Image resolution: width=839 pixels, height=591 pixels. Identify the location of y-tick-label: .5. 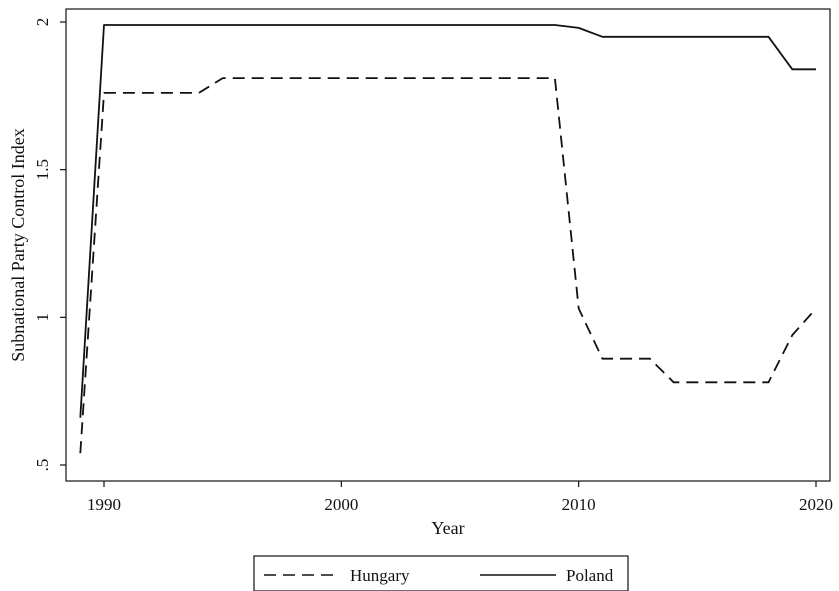
(42, 465).